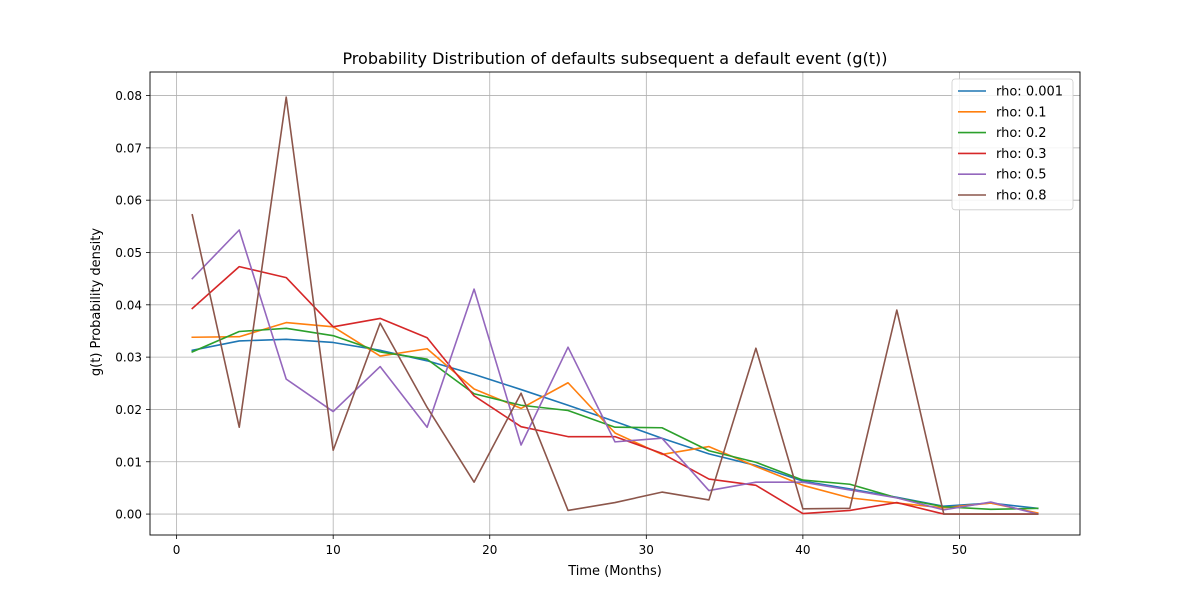 This screenshot has width=1200, height=600. What do you see at coordinates (614, 571) in the screenshot?
I see `x-axis-label: Time (Months)` at bounding box center [614, 571].